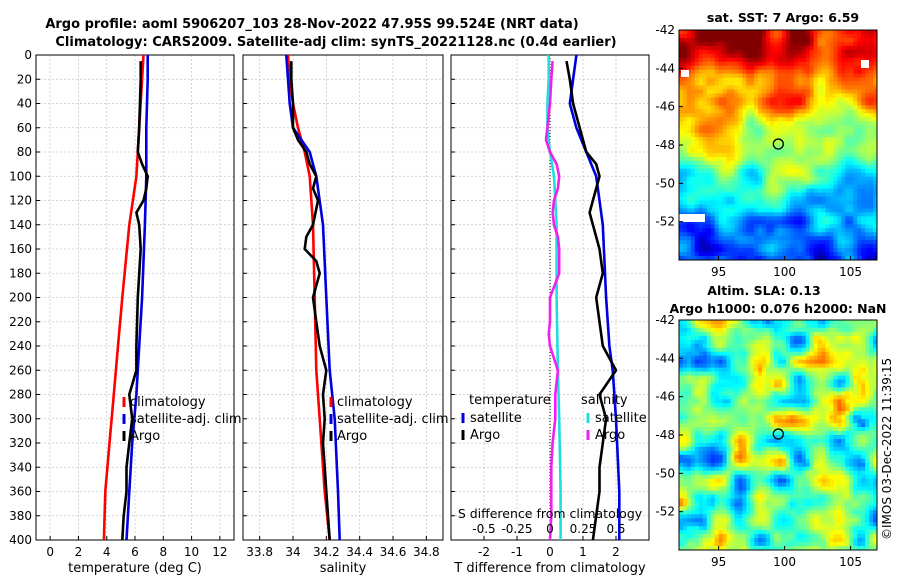  What do you see at coordinates (592, 300) in the screenshot?
I see `series-temperature-argo` at bounding box center [592, 300].